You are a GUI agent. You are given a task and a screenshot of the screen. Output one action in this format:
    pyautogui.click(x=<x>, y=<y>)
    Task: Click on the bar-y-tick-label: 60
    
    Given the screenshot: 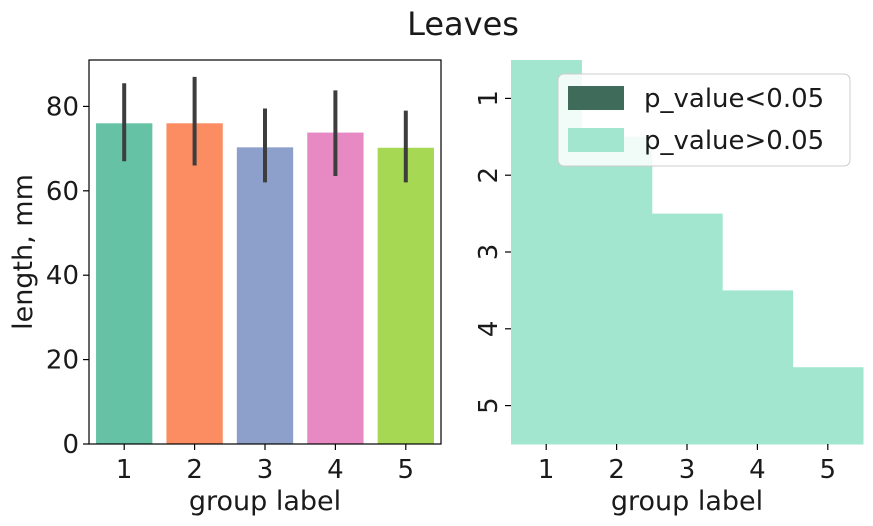 What is the action you would take?
    pyautogui.click(x=62, y=192)
    